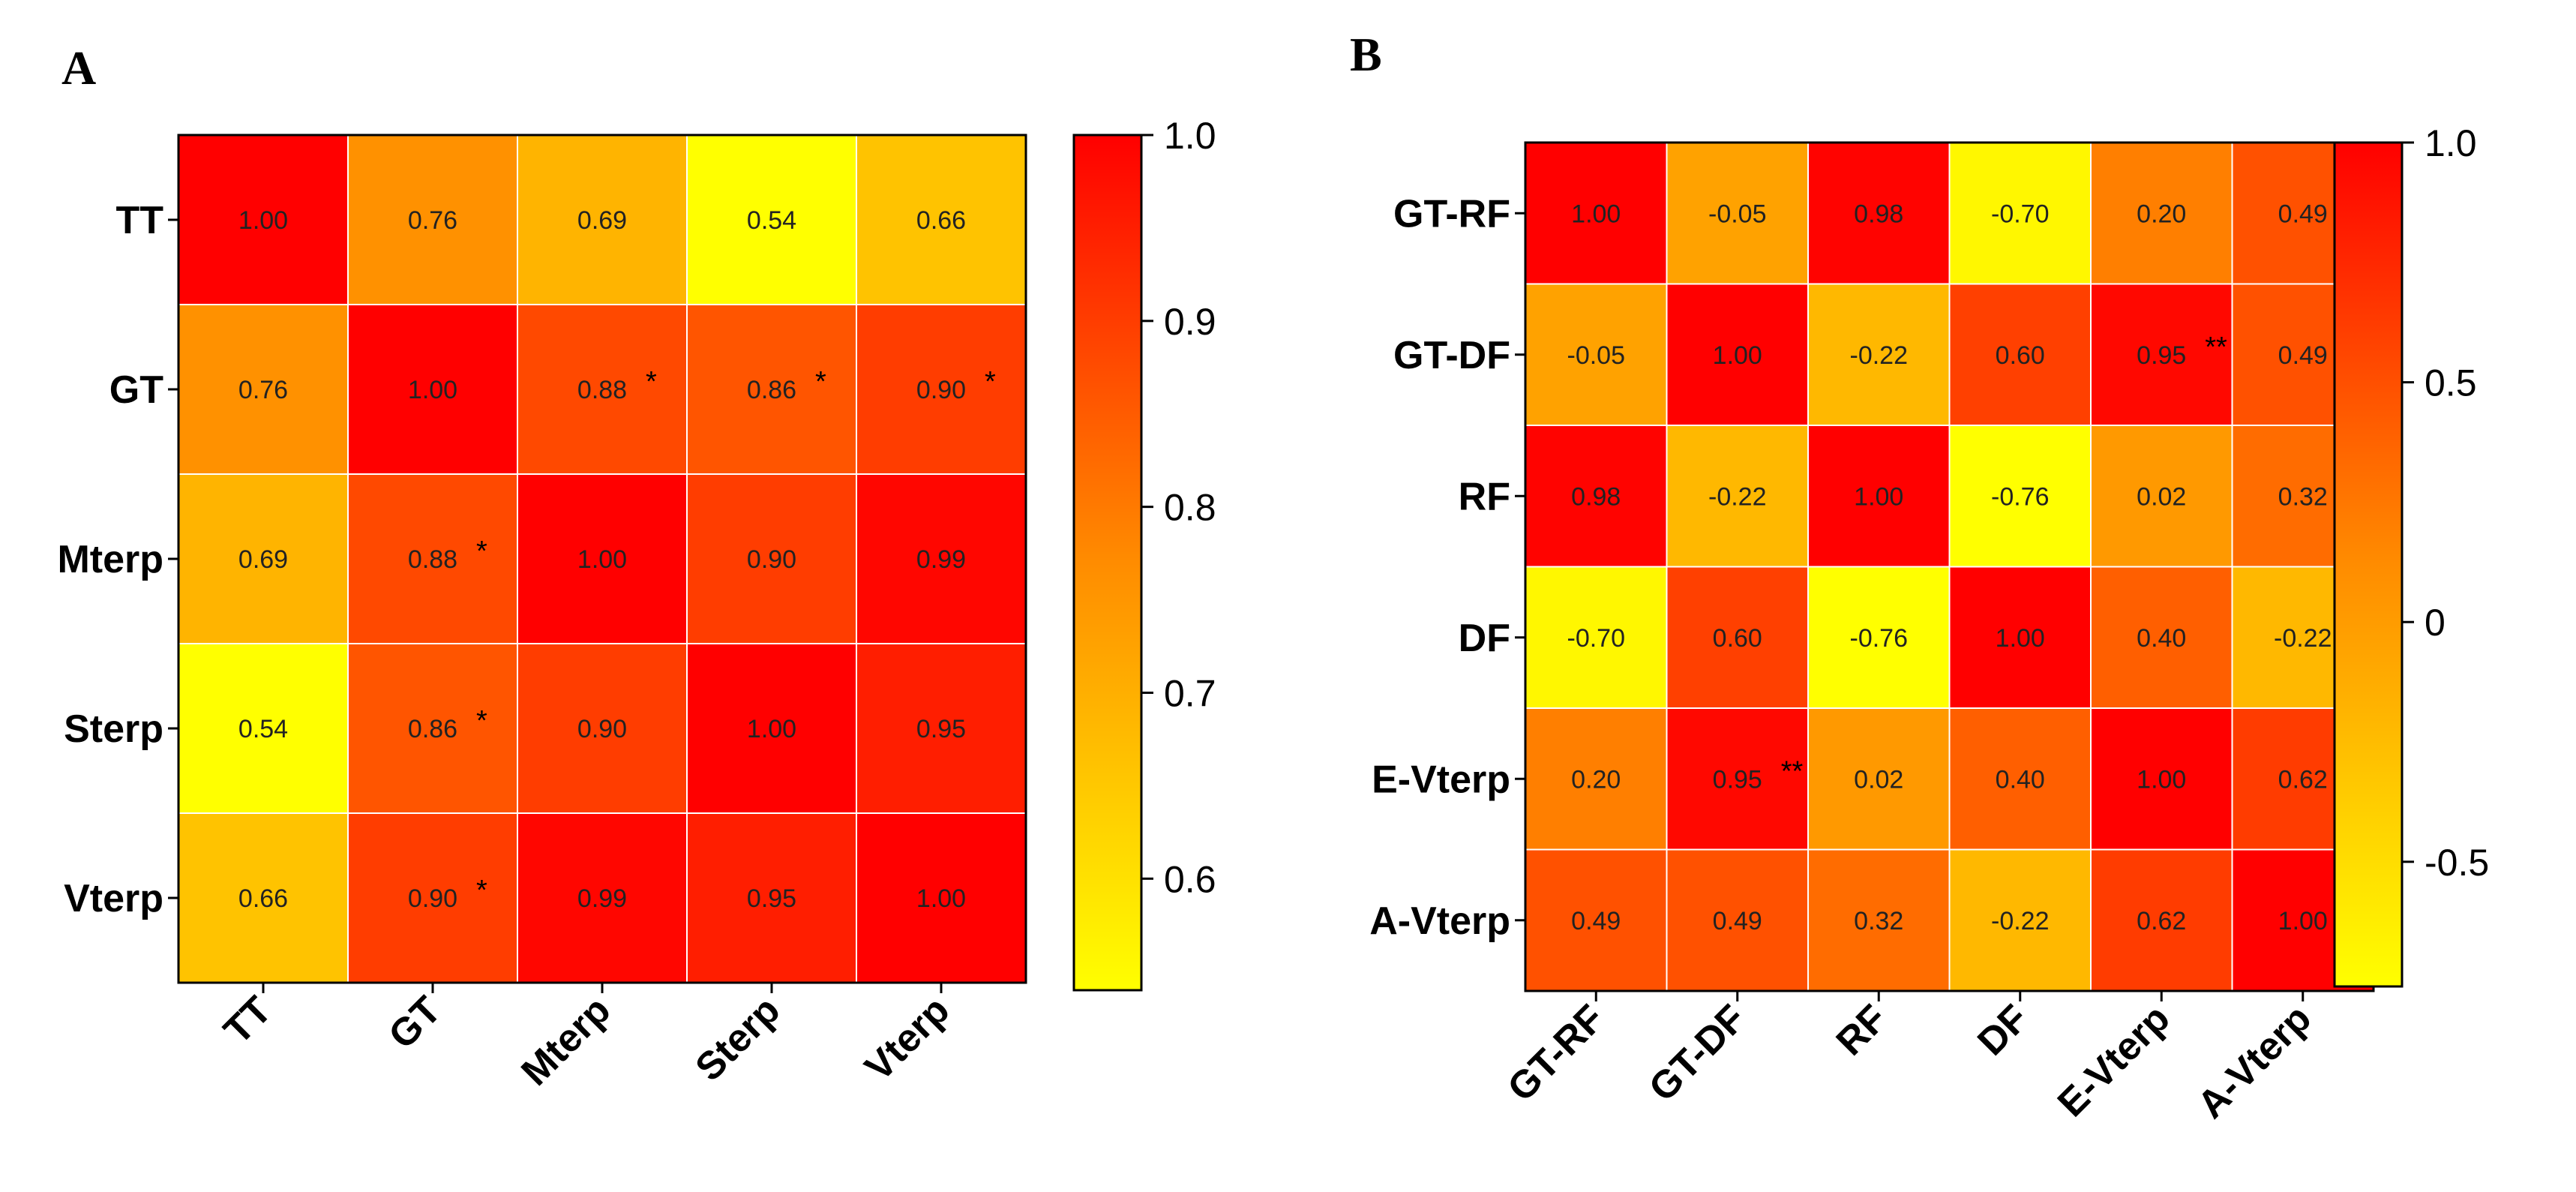 This screenshot has height=1192, width=2576. Describe the element at coordinates (1366, 54) in the screenshot. I see `panel-letter: B` at that location.